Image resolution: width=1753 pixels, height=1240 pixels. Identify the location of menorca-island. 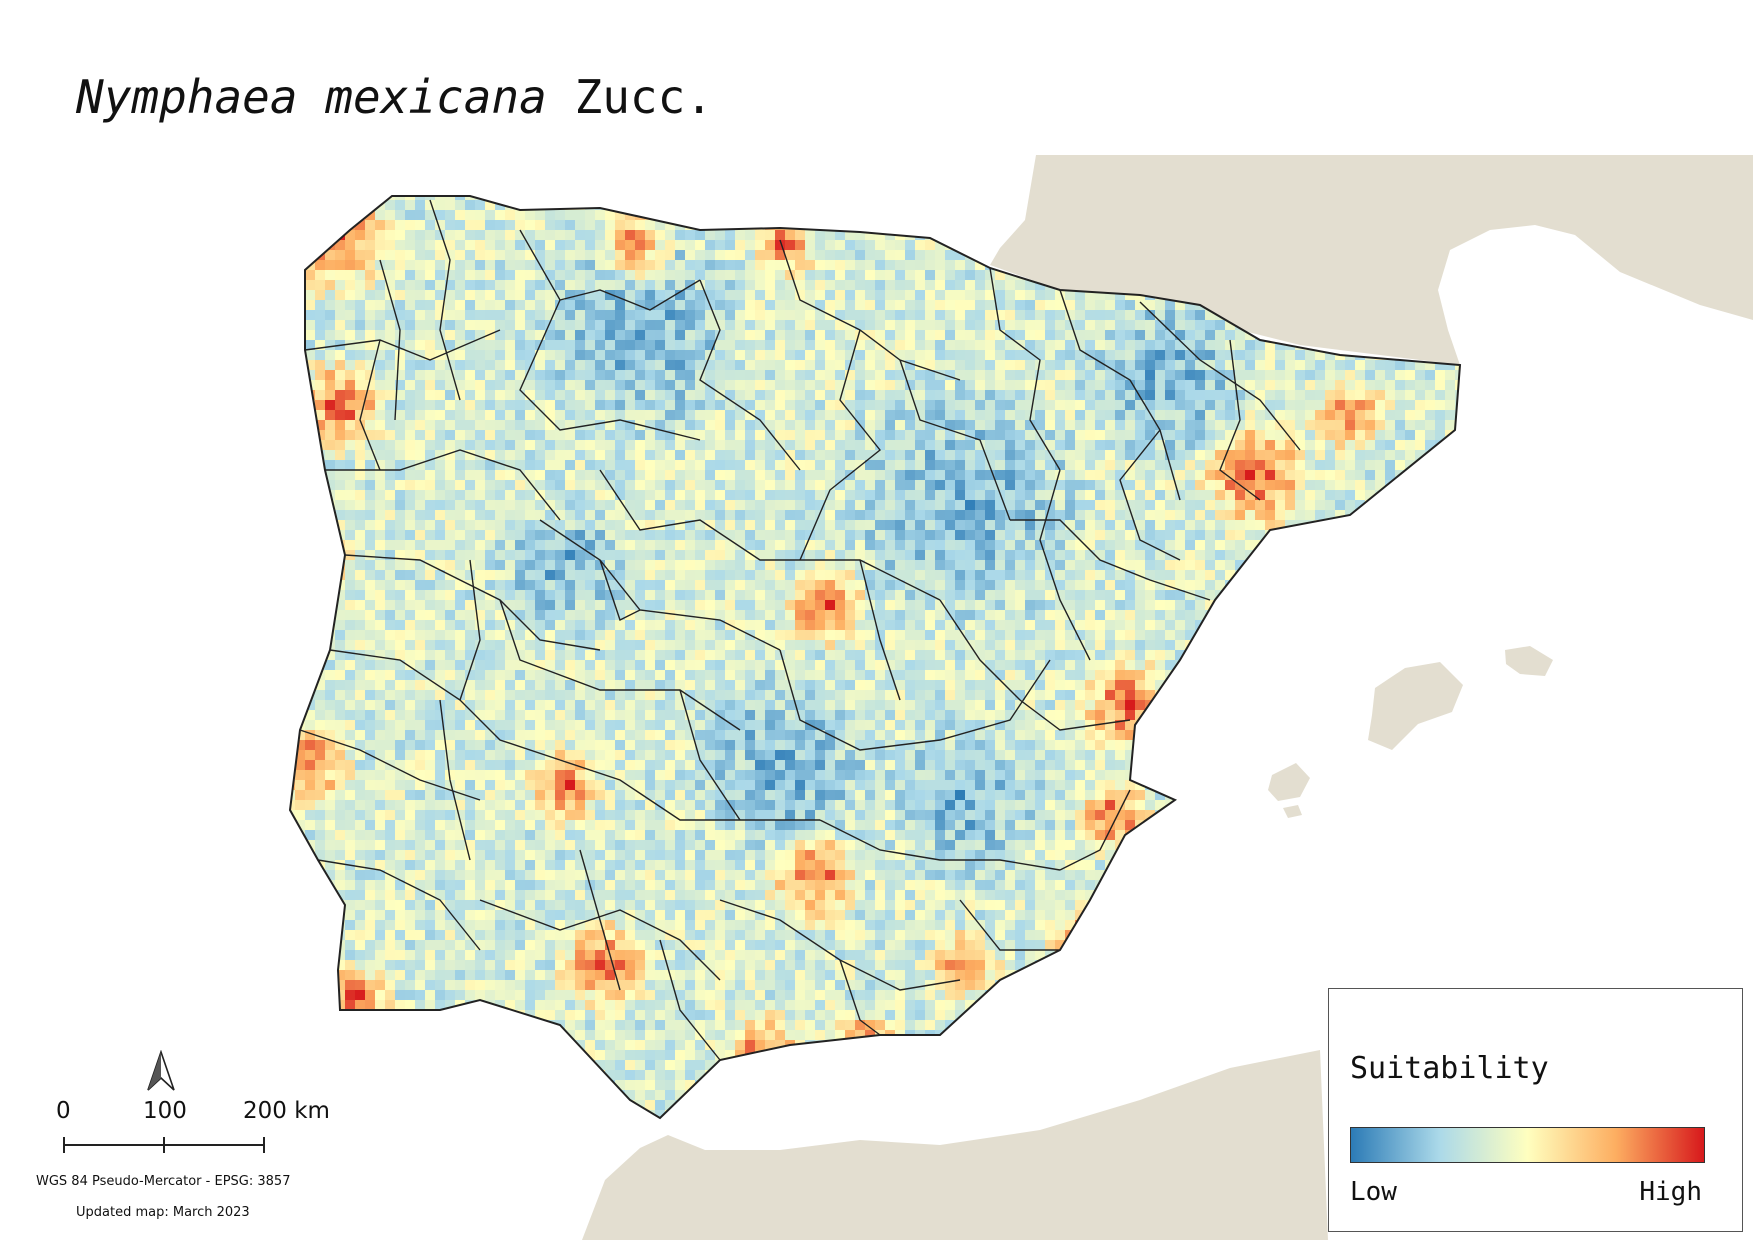
(1529, 661).